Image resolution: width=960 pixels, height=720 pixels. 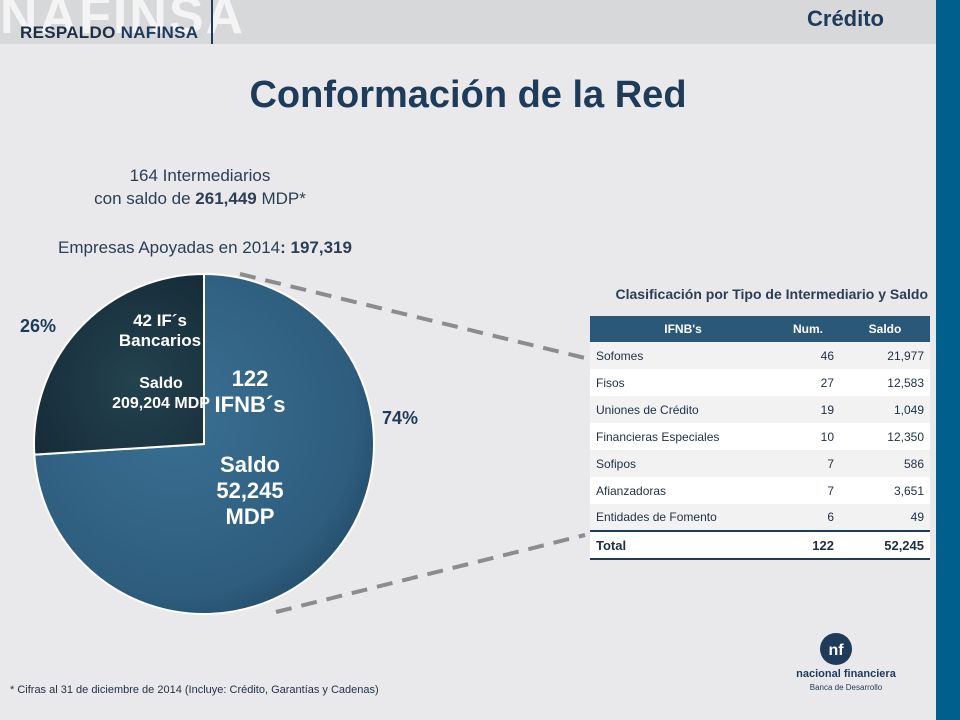 I want to click on table-row: Uniones de Crédito 19 1,049, so click(x=760, y=409).